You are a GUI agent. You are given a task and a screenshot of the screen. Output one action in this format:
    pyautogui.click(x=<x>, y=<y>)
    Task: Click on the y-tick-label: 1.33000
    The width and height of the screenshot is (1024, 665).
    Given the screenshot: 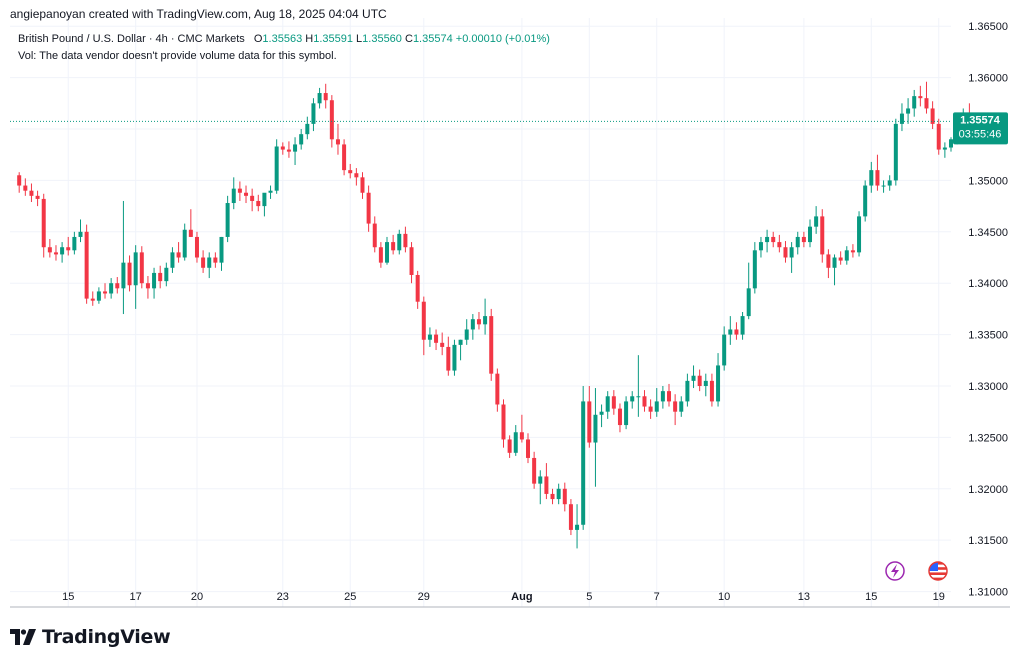 What is the action you would take?
    pyautogui.click(x=988, y=387)
    